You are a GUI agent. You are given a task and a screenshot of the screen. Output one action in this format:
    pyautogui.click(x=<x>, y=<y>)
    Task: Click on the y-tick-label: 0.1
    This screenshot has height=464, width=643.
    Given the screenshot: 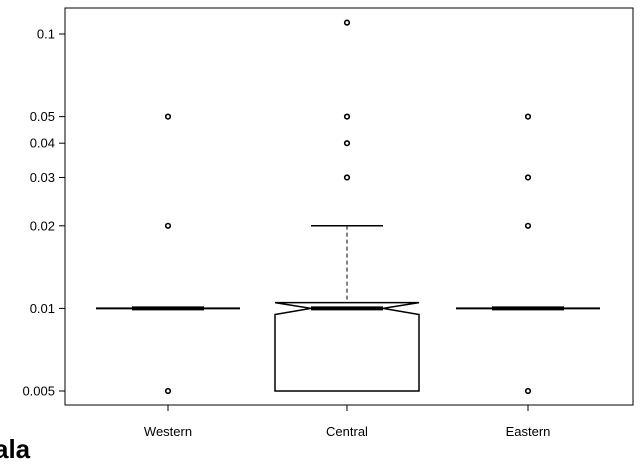 What is the action you would take?
    pyautogui.click(x=46, y=34)
    